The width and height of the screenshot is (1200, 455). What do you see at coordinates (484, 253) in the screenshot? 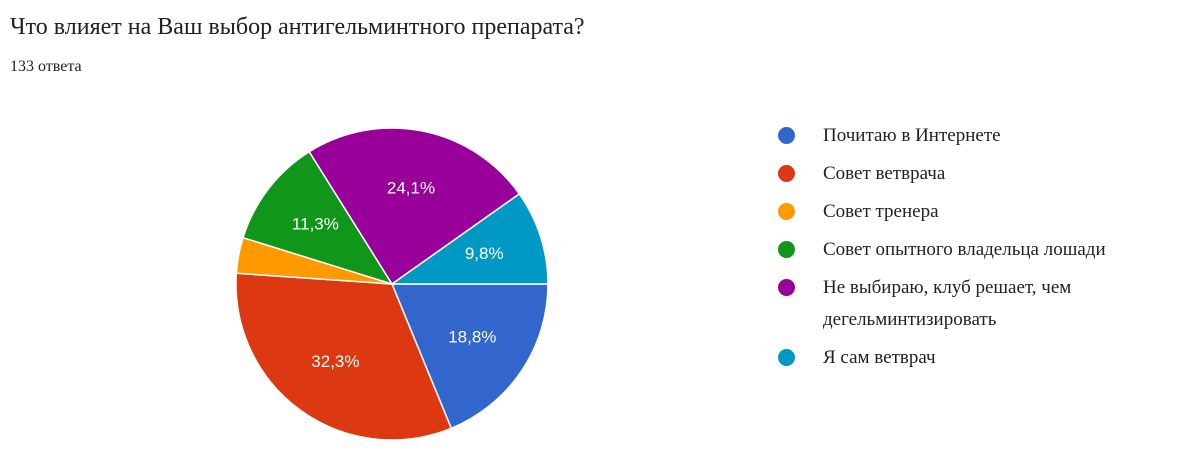
I see `slice-percent-label: 9,8%` at bounding box center [484, 253].